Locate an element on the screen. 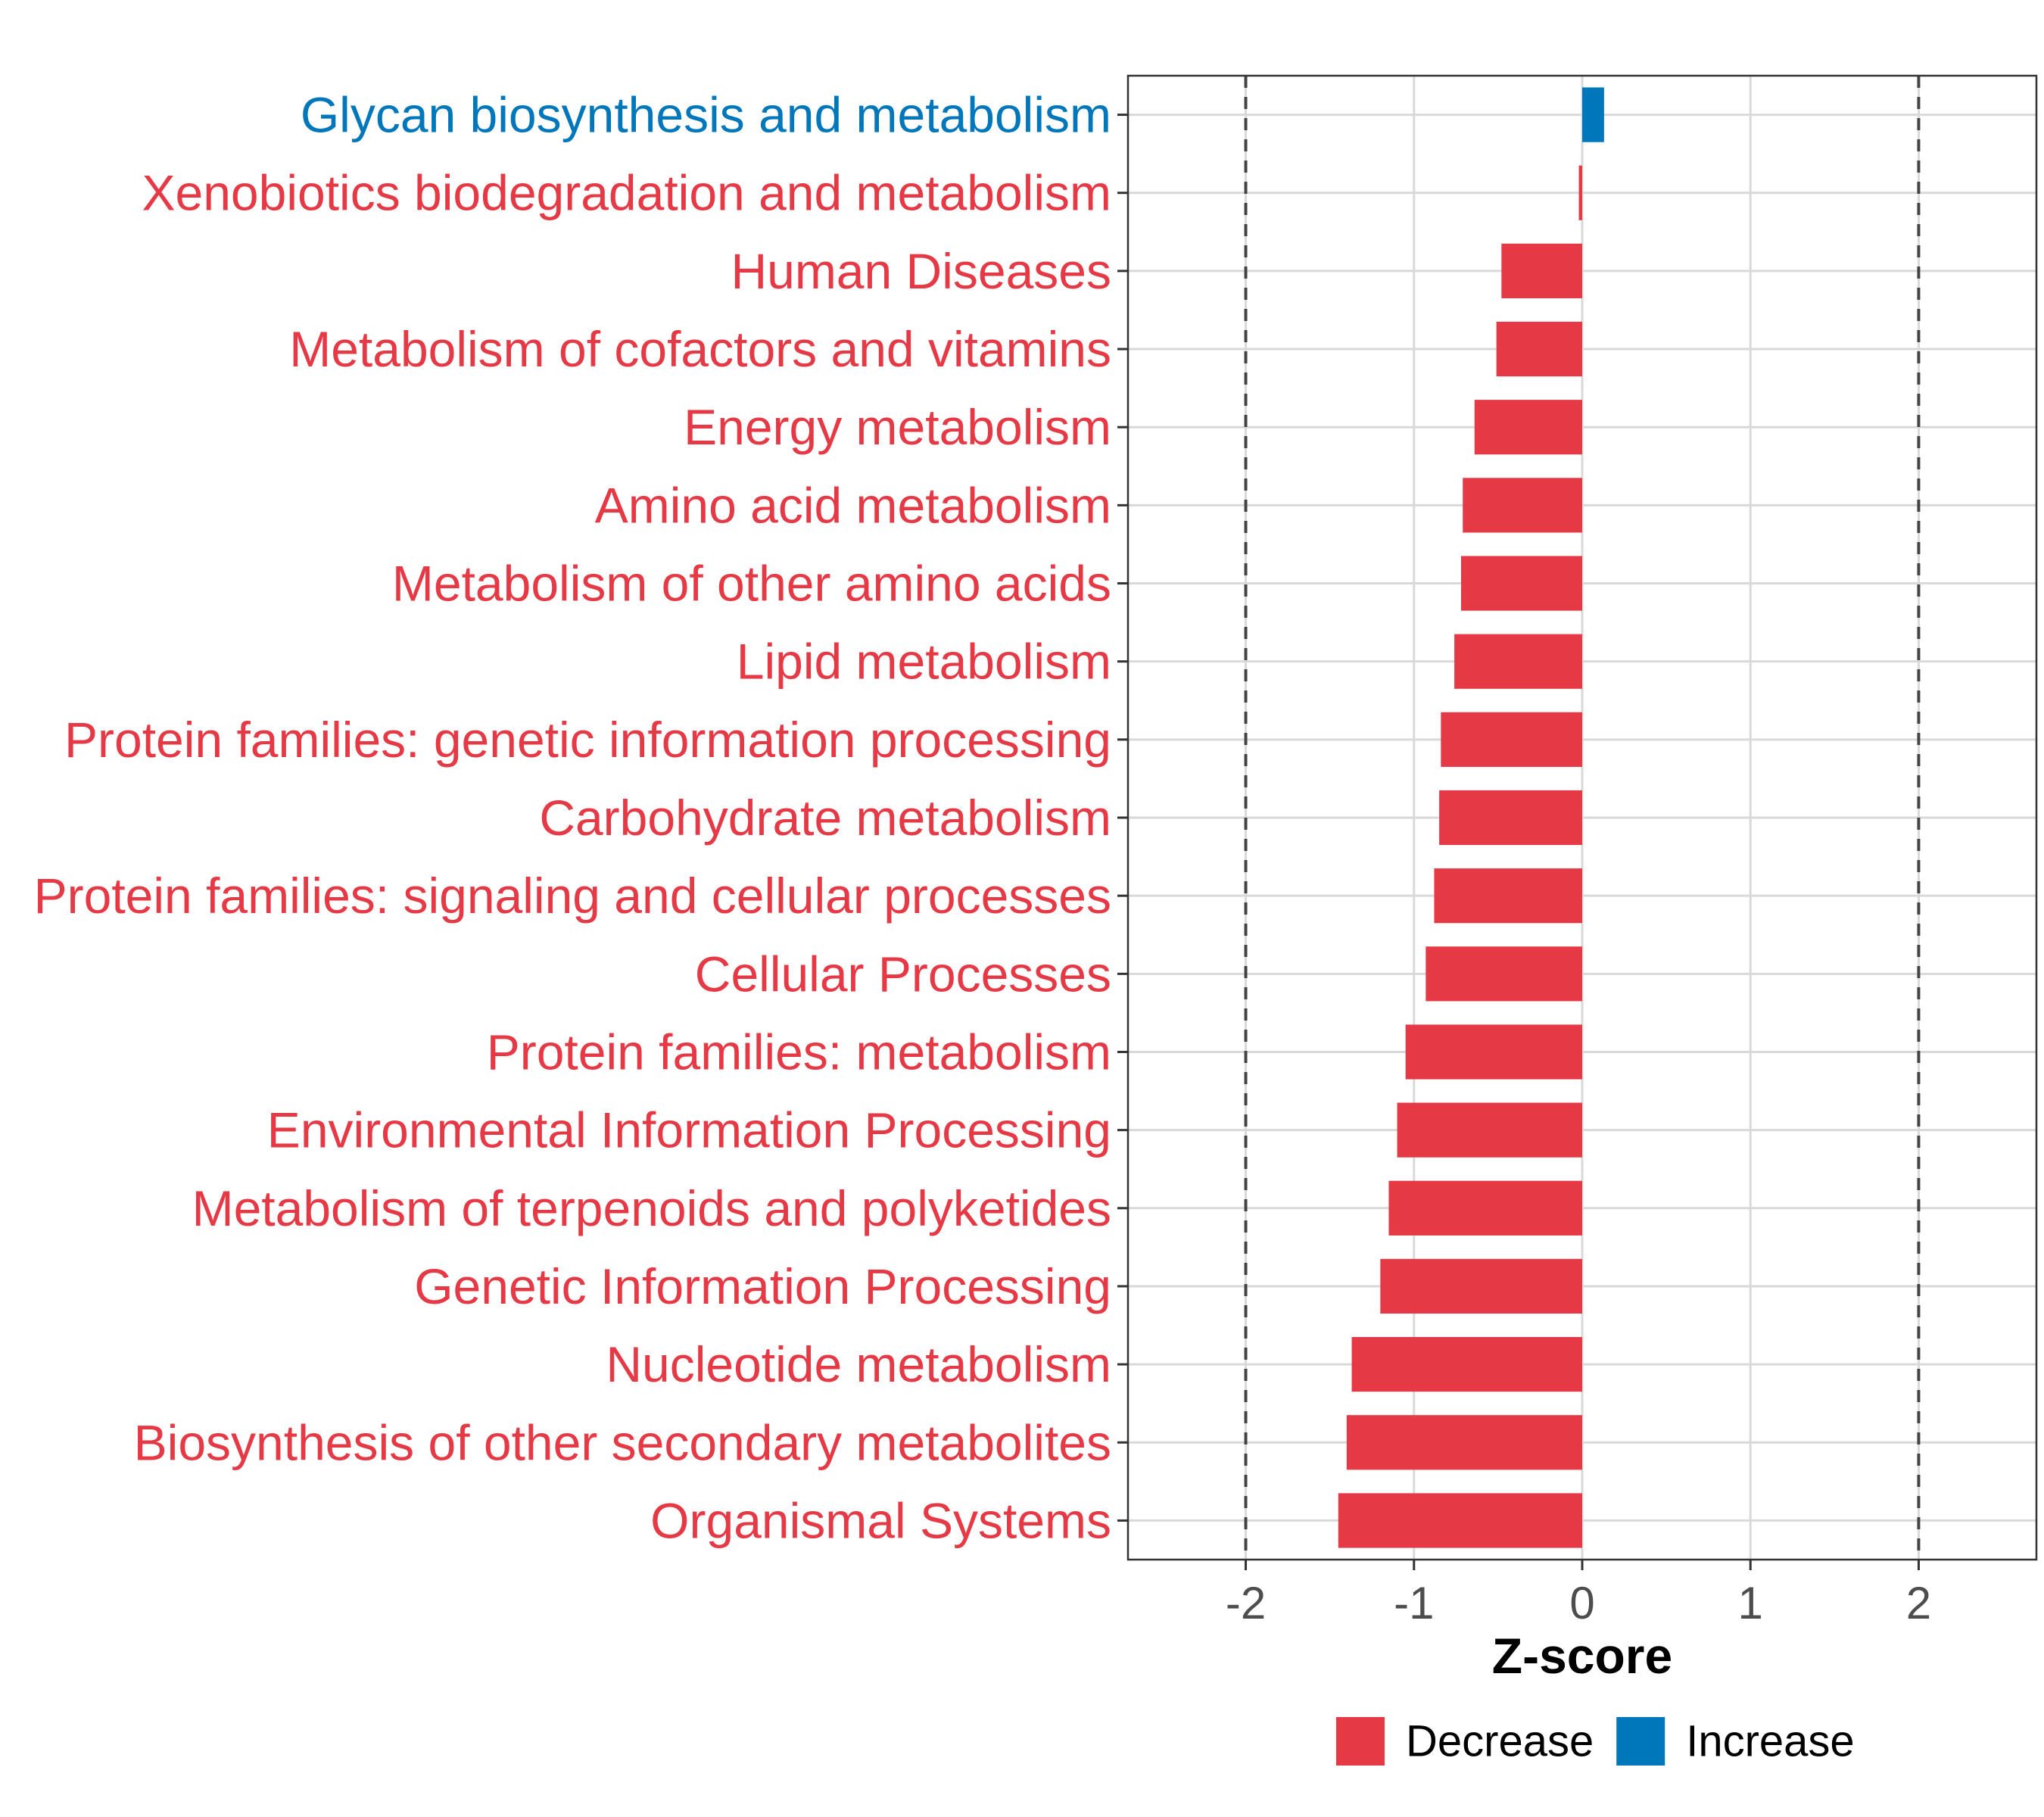 The height and width of the screenshot is (1817, 2044). category-label: Glycan biosynthesis and metabolism is located at coordinates (706, 115).